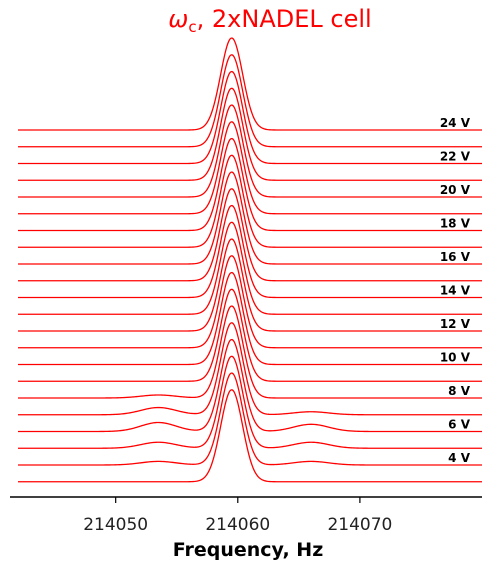 The width and height of the screenshot is (486, 561). I want to click on trace-label: 14 V, so click(455, 291).